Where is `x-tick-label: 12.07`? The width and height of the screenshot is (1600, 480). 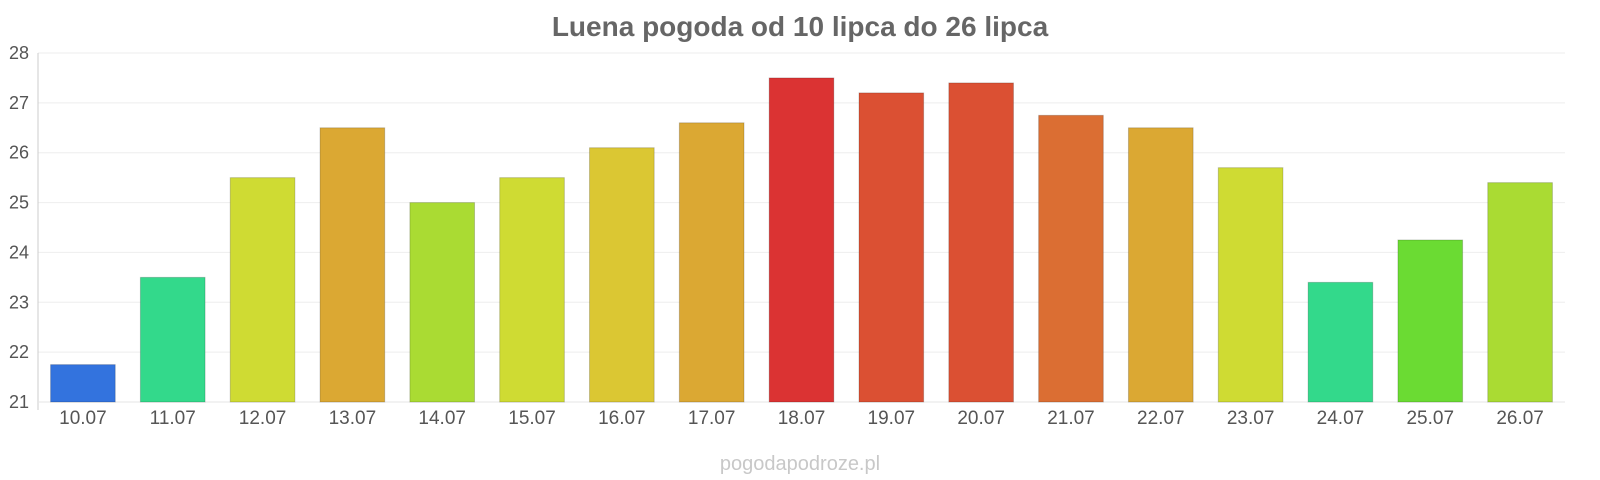
x-tick-label: 12.07 is located at coordinates (263, 418).